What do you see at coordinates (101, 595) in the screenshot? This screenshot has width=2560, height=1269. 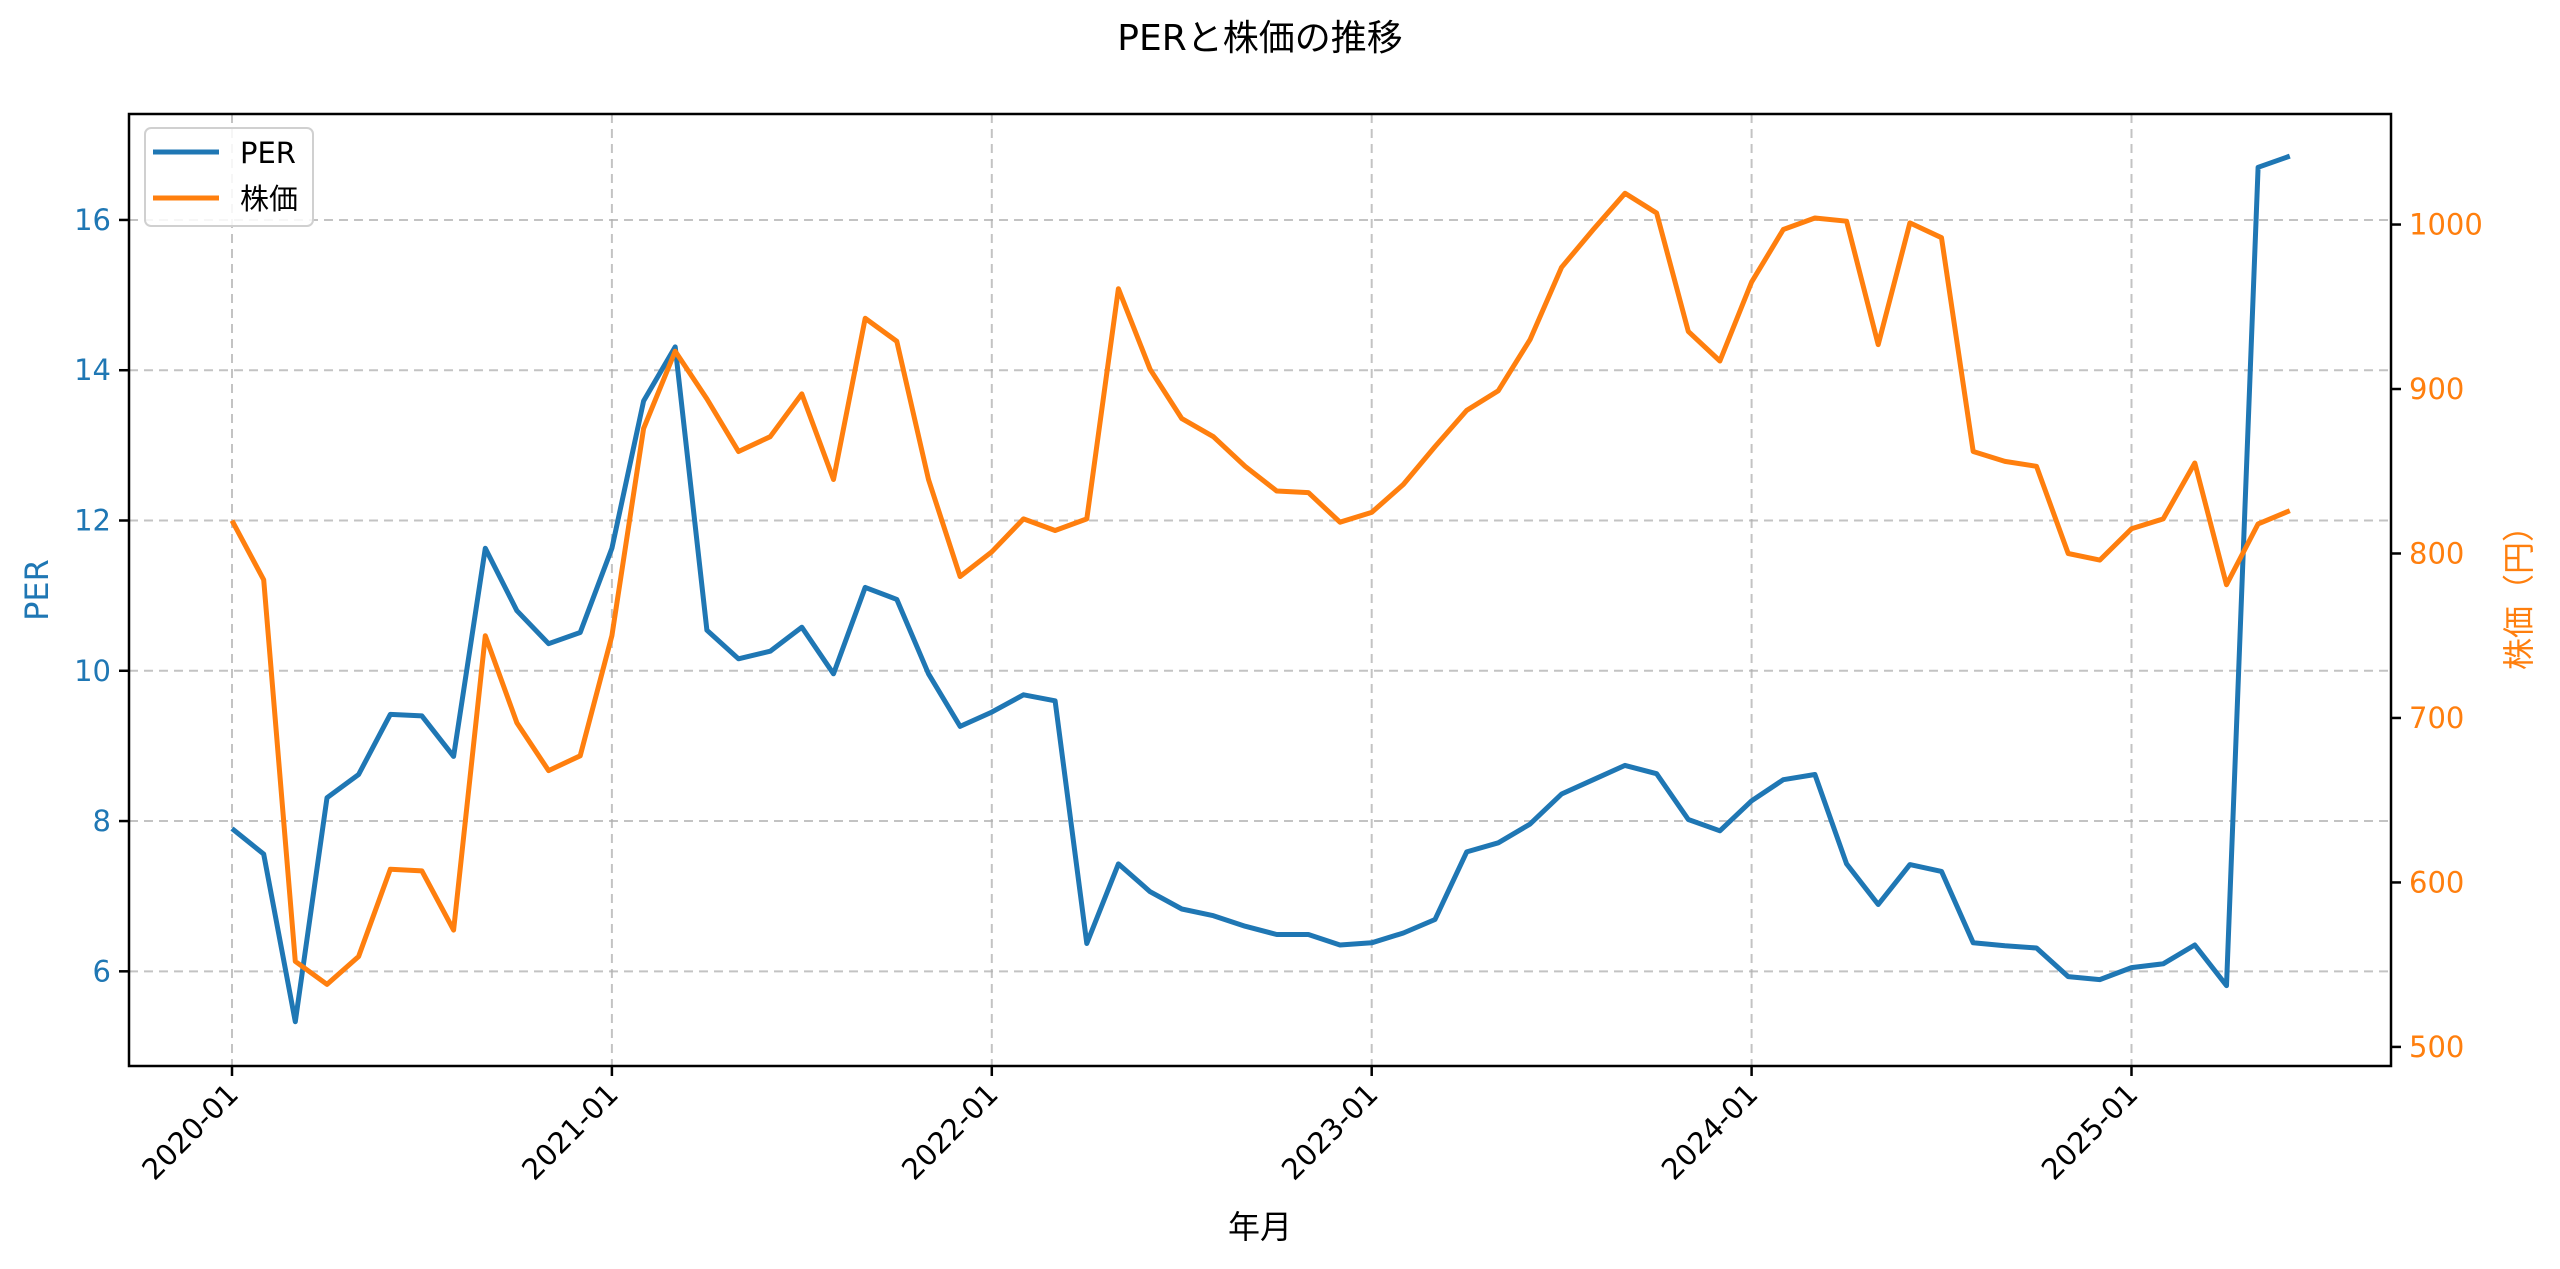 I see `y-axis-left: 6 8 10 12 14 16` at bounding box center [101, 595].